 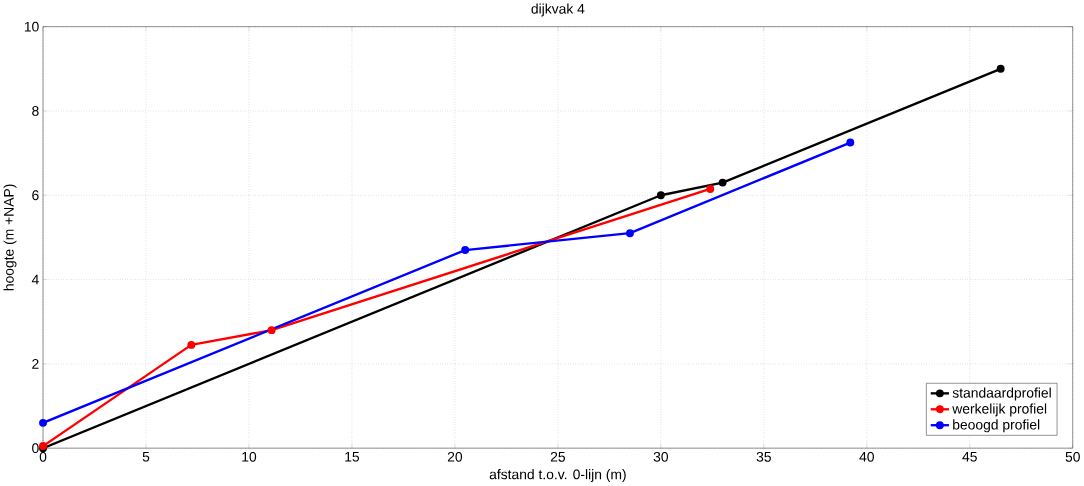 I want to click on y-tick-label: 0, so click(x=35, y=448).